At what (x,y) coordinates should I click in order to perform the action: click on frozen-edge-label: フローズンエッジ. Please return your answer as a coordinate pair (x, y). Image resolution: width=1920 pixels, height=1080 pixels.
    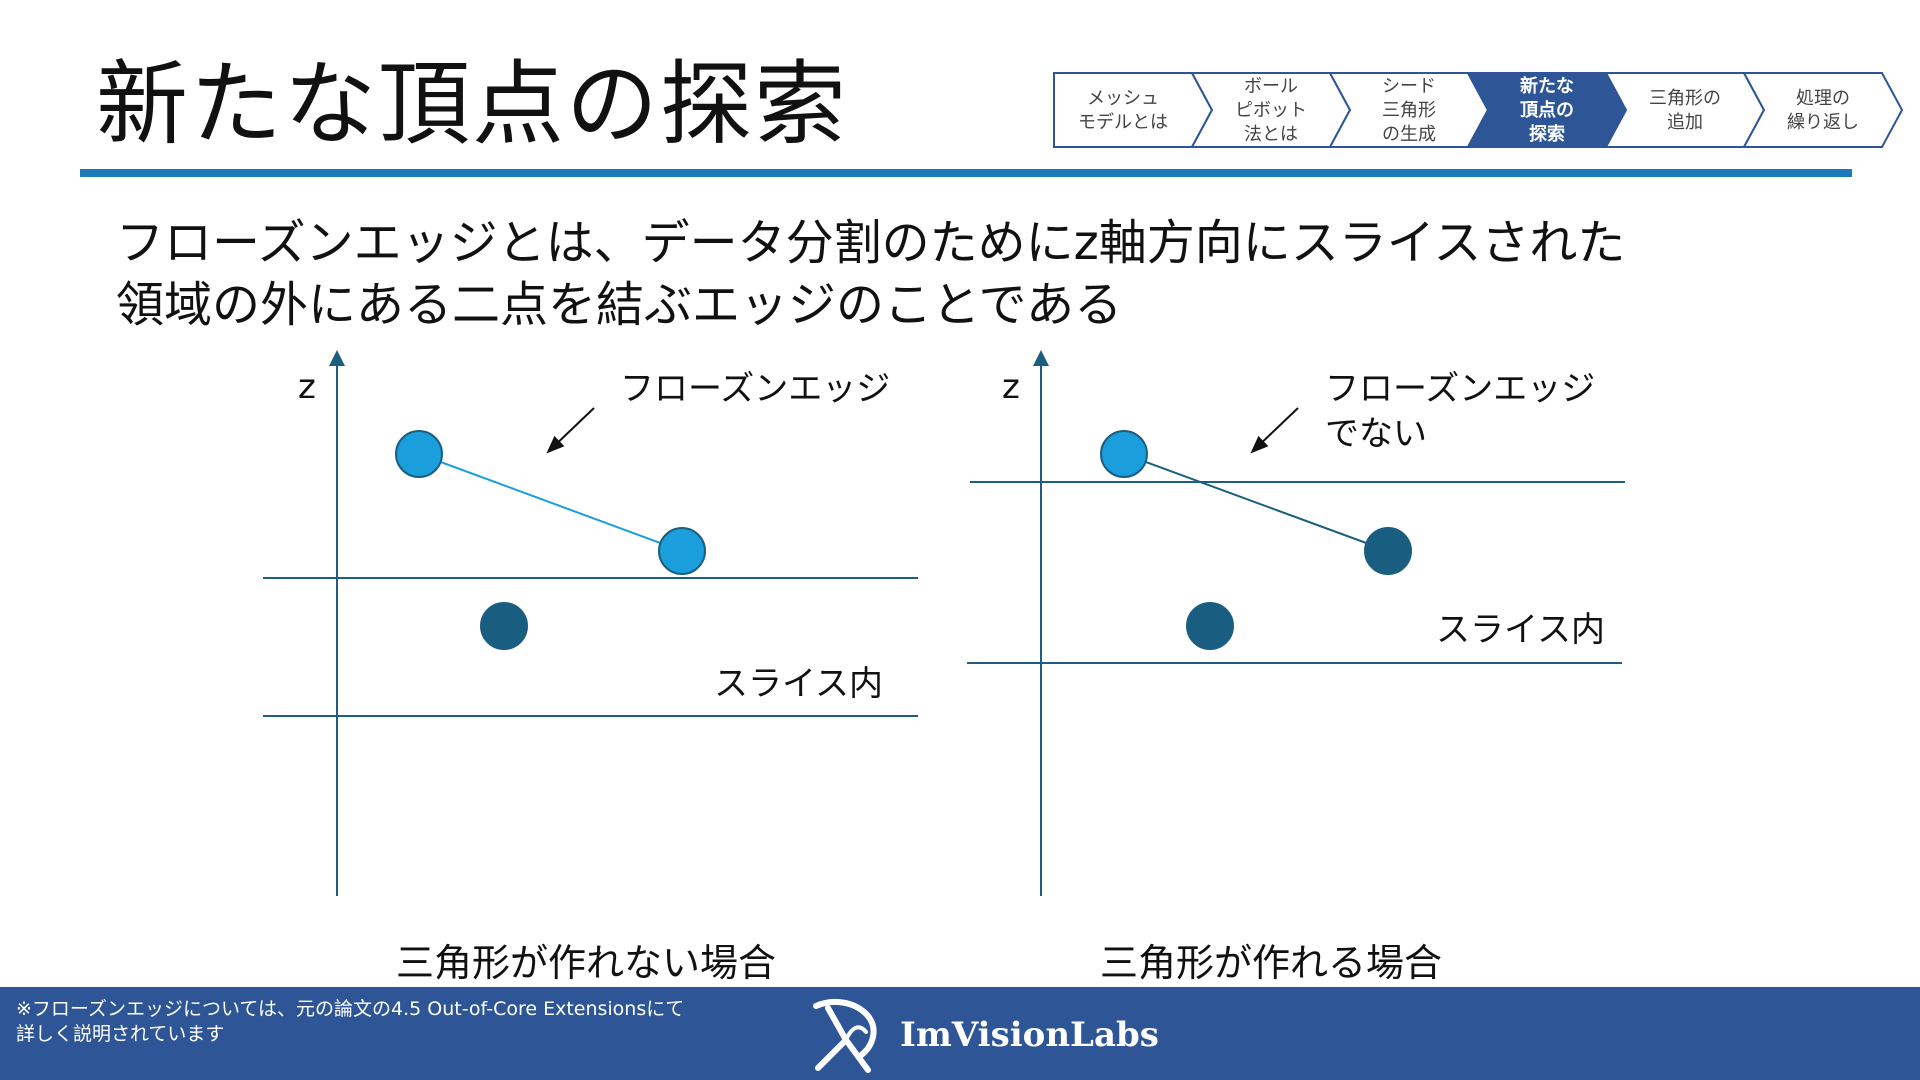
    Looking at the image, I should click on (755, 389).